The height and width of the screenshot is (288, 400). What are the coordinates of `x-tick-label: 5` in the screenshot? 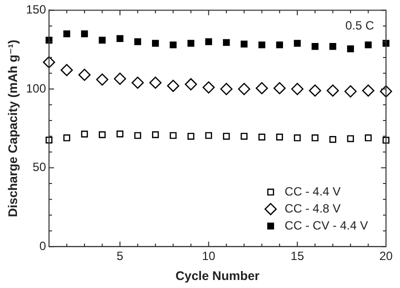 It's located at (120, 256).